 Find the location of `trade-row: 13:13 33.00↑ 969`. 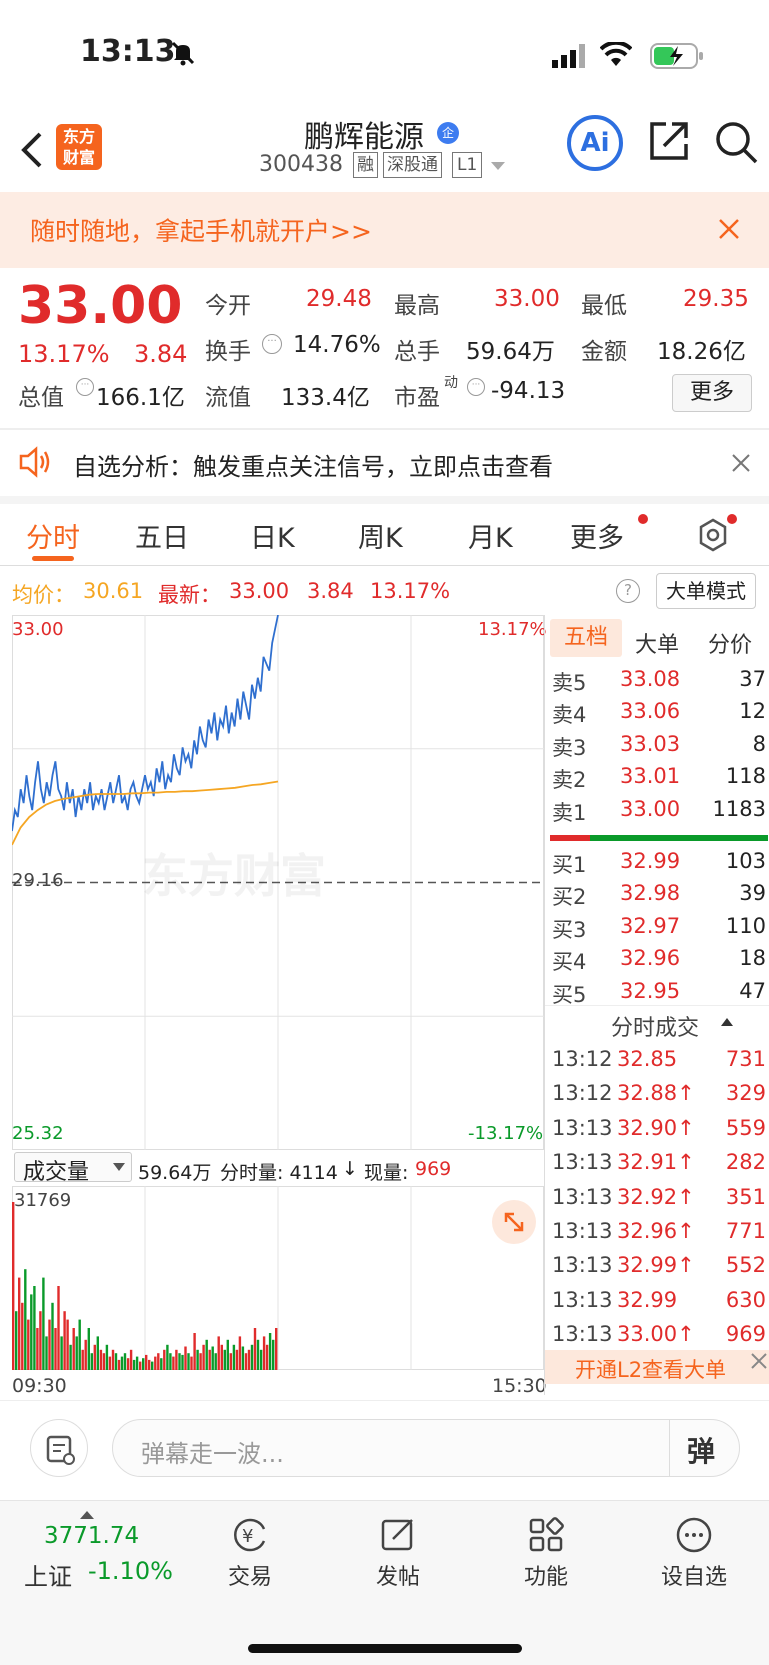

trade-row: 13:13 33.00↑ 969 is located at coordinates (657, 1335).